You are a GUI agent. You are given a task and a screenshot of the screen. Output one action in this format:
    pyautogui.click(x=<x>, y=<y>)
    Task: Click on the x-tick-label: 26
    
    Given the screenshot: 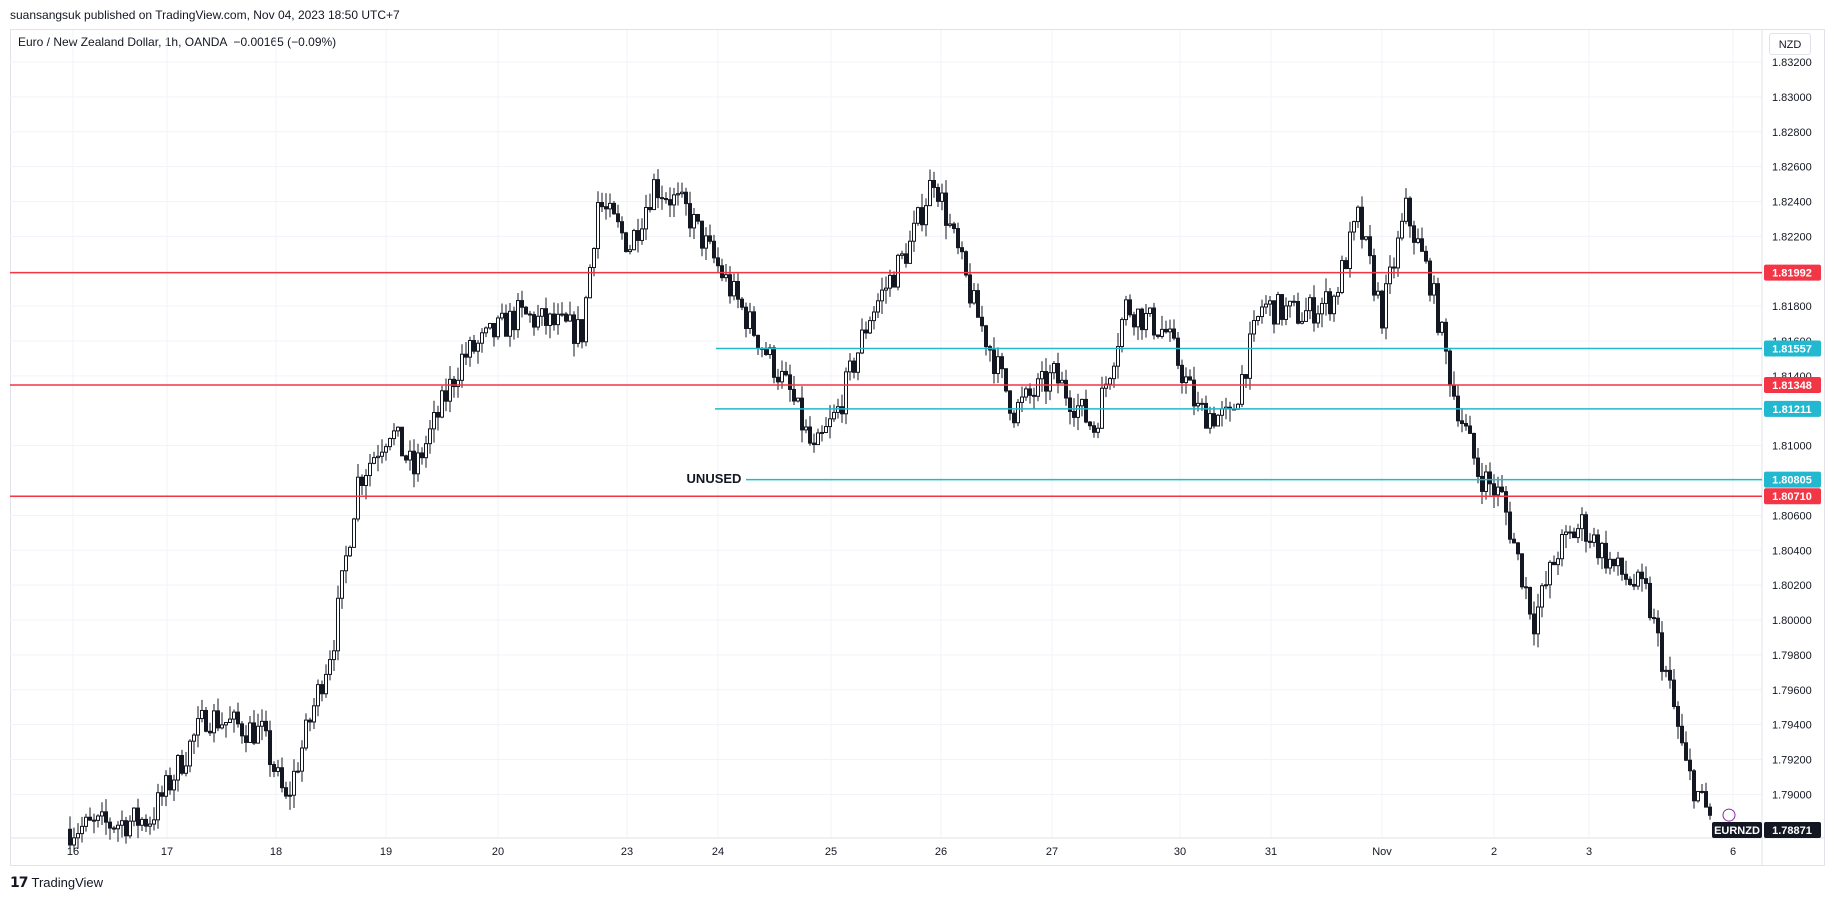 What is the action you would take?
    pyautogui.click(x=941, y=852)
    